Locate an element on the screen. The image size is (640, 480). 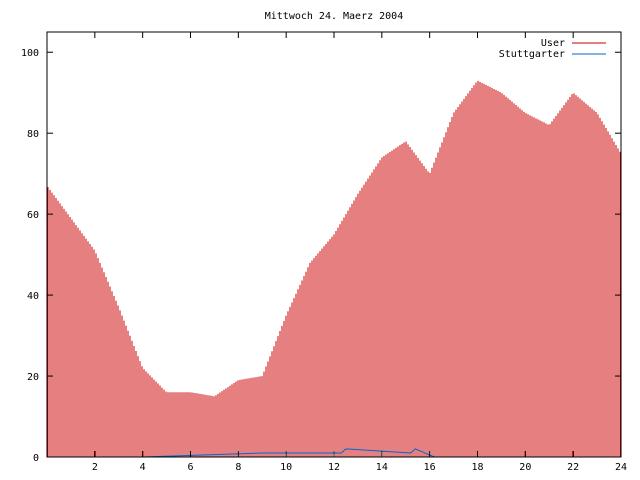
legend-label-user: User is located at coordinates (553, 43).